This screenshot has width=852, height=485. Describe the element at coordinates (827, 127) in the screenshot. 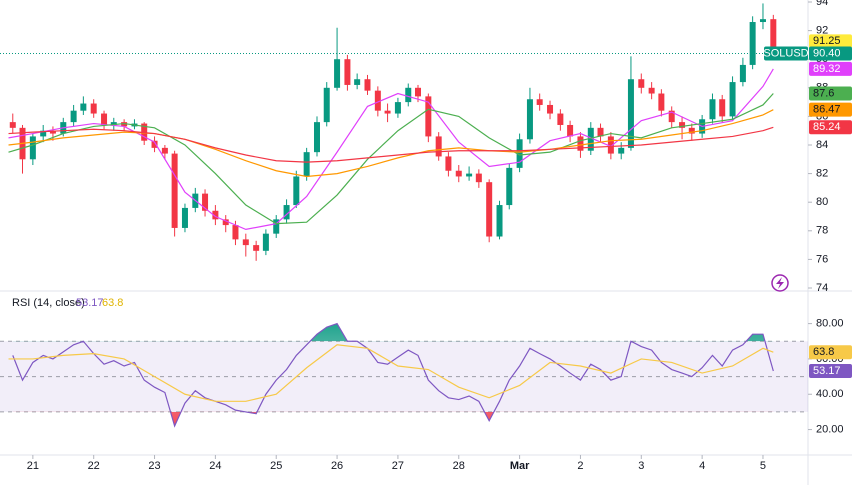

I see `ma-tag: 85.24` at that location.